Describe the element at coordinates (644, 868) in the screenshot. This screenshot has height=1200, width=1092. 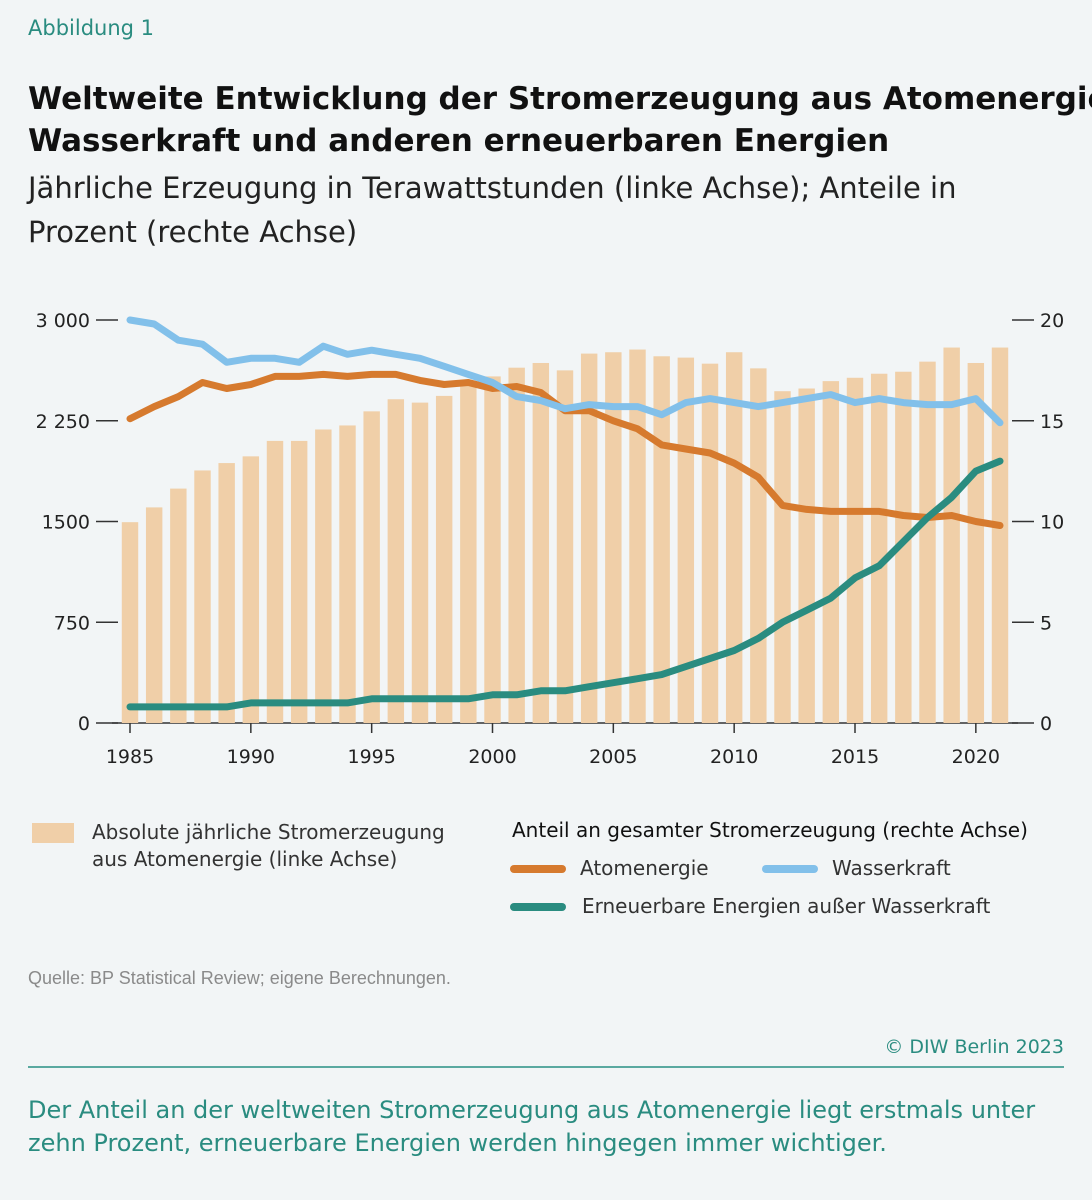
I see `legend-nuclear-label: Atomenergie` at that location.